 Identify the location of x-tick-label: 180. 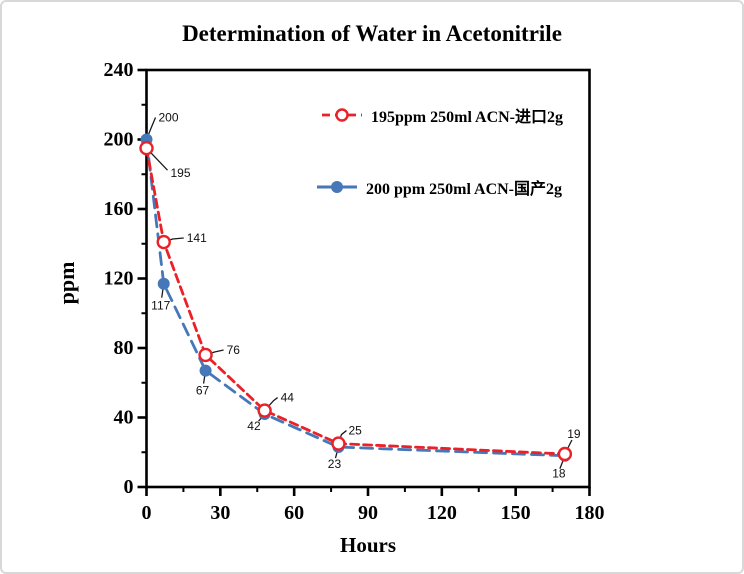
(590, 513).